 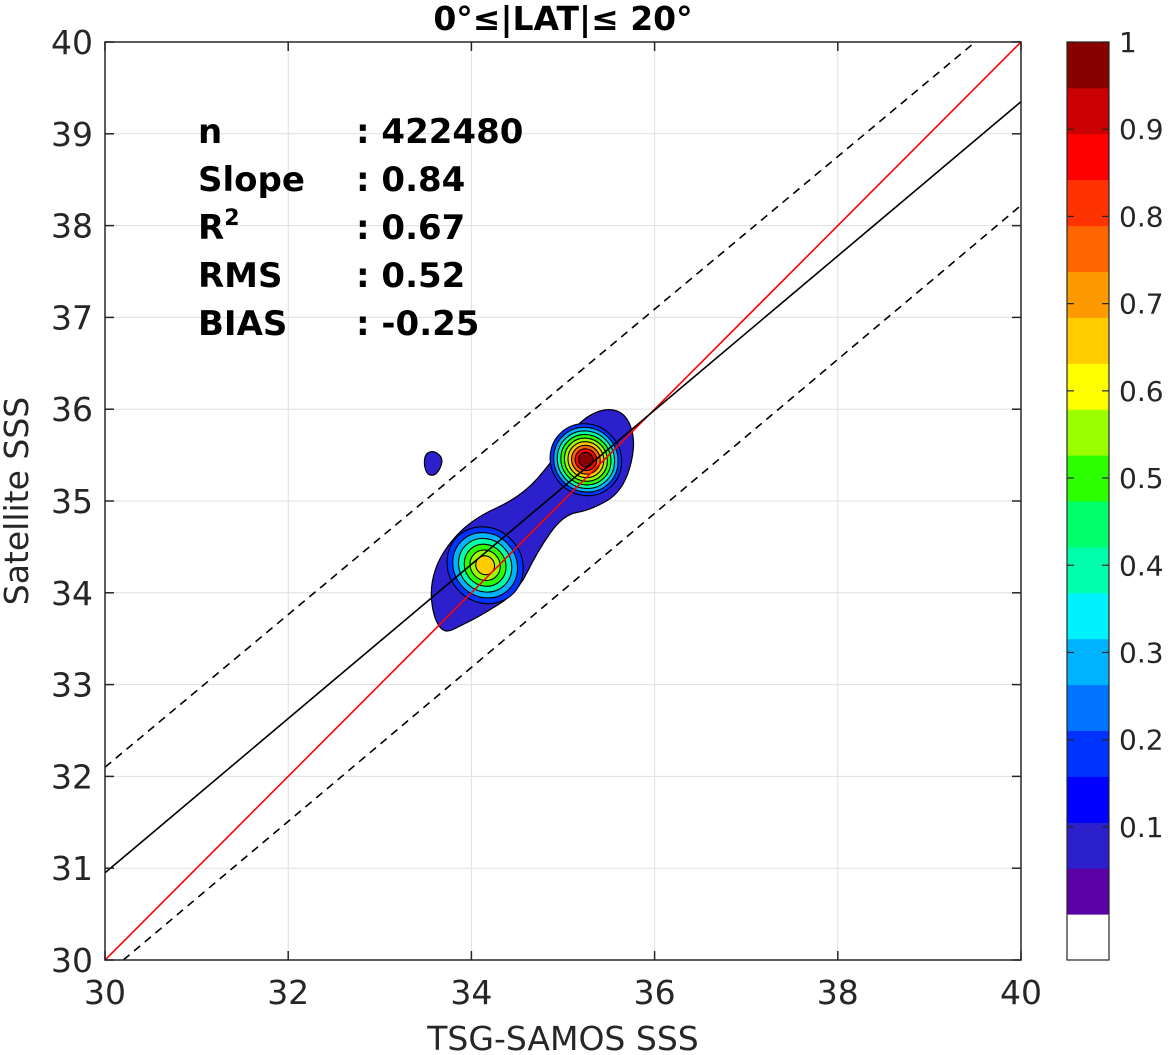 What do you see at coordinates (1141, 740) in the screenshot?
I see `colorbar-tick-label: 0.2` at bounding box center [1141, 740].